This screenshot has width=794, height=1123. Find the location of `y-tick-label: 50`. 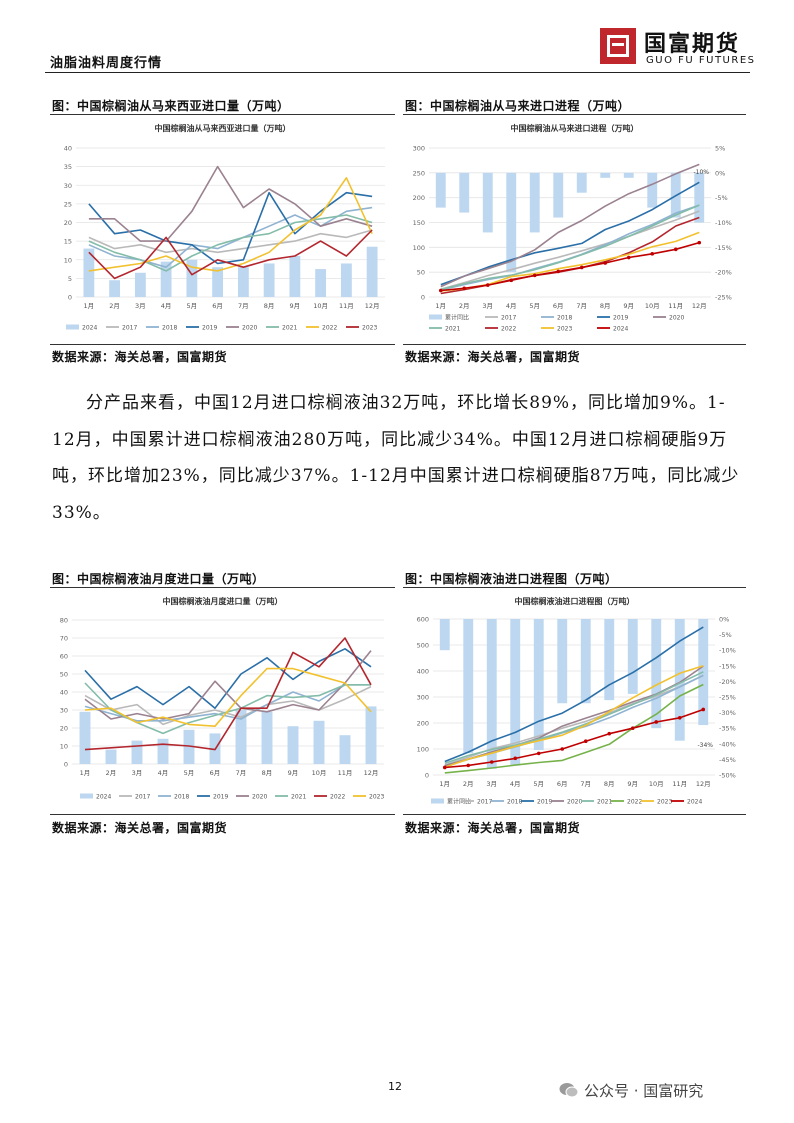

y-tick-label: 50 is located at coordinates (421, 273).